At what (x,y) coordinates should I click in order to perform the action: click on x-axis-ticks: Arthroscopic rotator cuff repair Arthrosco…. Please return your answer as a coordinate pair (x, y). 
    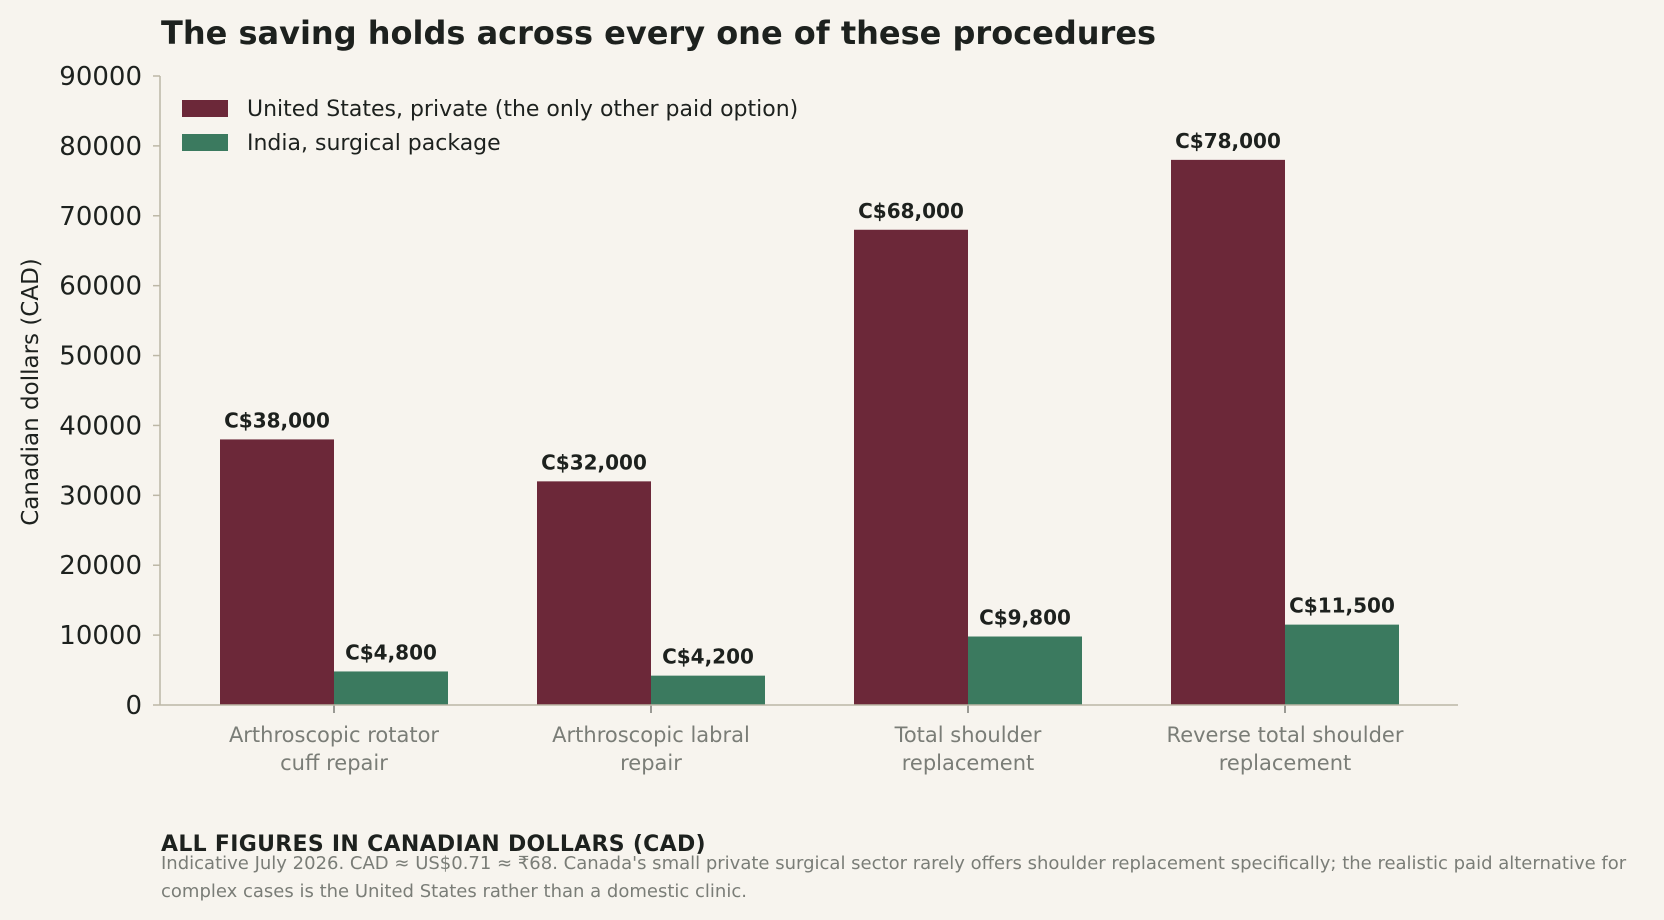
    Looking at the image, I should click on (816, 740).